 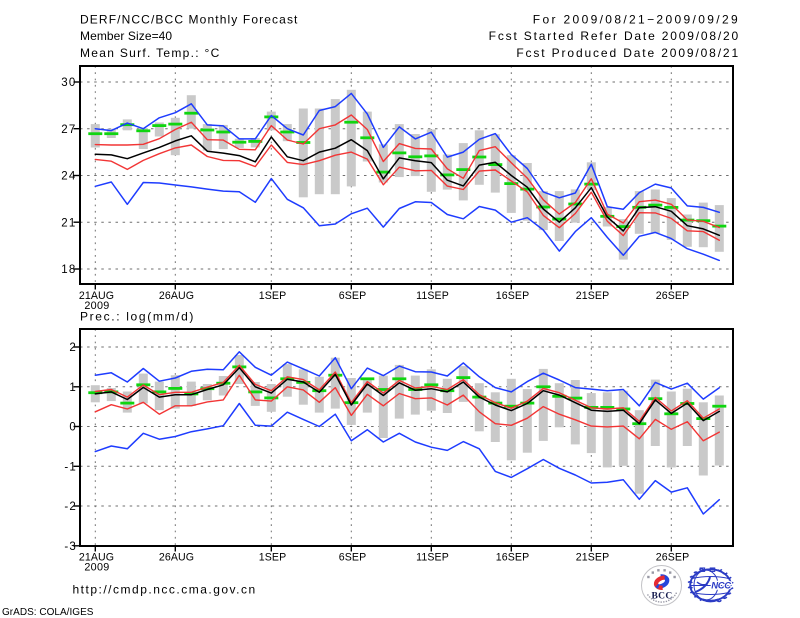 I want to click on svg-text: 2, so click(x=73, y=348).